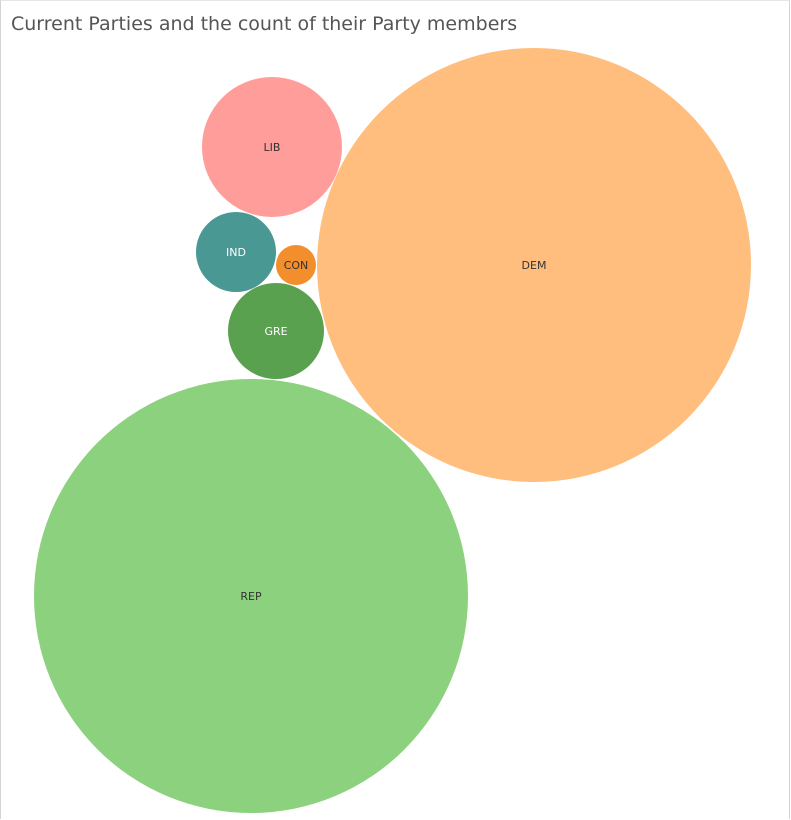  I want to click on bubble-lib, so click(272, 147).